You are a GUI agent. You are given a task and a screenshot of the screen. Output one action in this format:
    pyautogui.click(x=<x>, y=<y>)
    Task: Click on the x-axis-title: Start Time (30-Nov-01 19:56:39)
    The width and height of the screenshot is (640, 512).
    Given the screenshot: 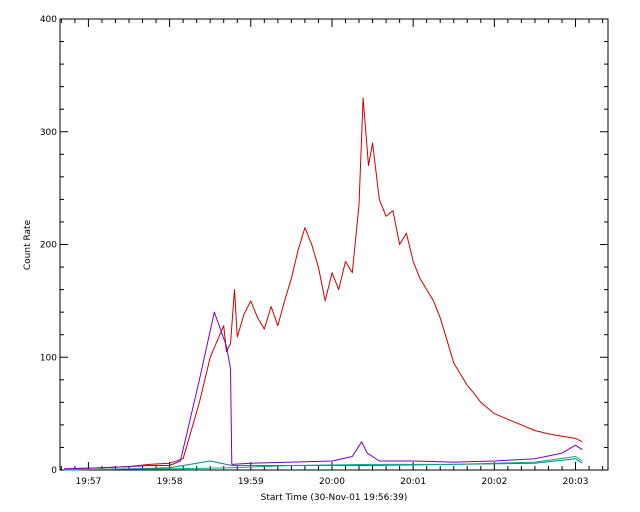 What is the action you would take?
    pyautogui.click(x=334, y=498)
    